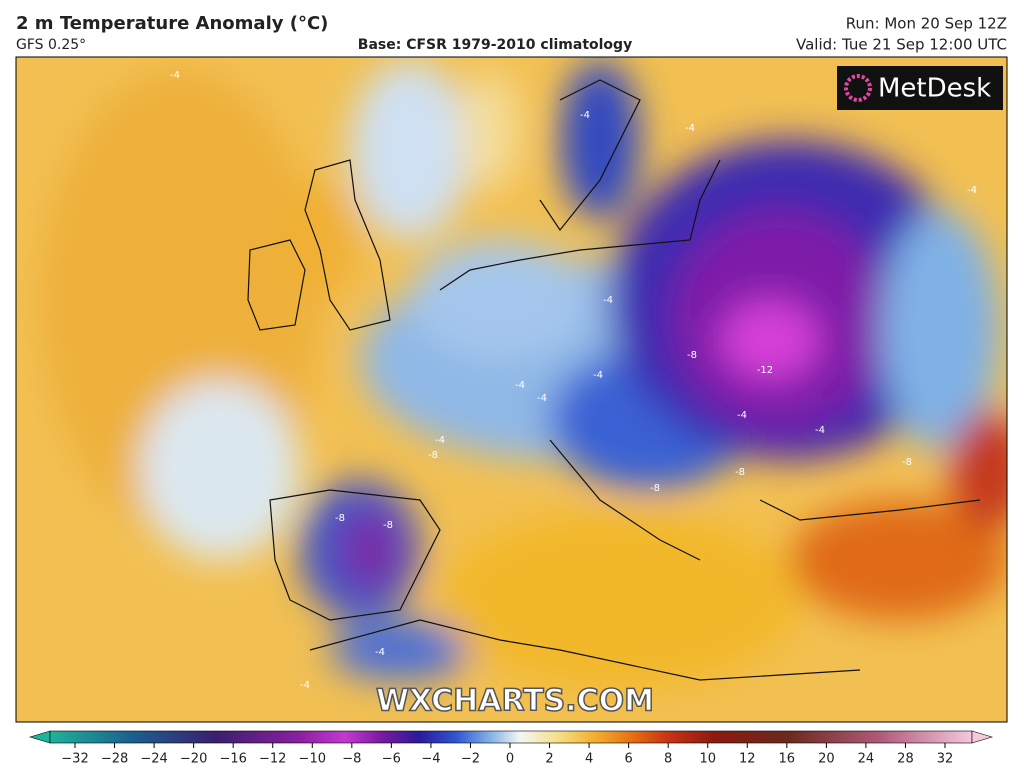 The width and height of the screenshot is (1024, 784). I want to click on colorbar-label: −24, so click(153, 759).